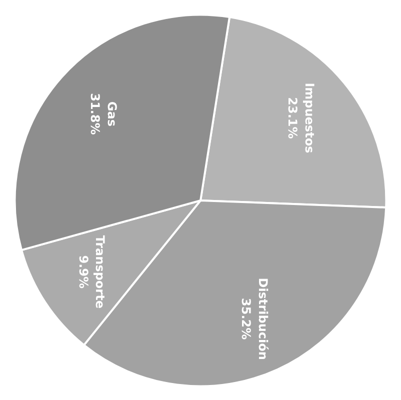 This screenshot has width=401, height=400. I want to click on data-label: 23.1%, so click(293, 118).